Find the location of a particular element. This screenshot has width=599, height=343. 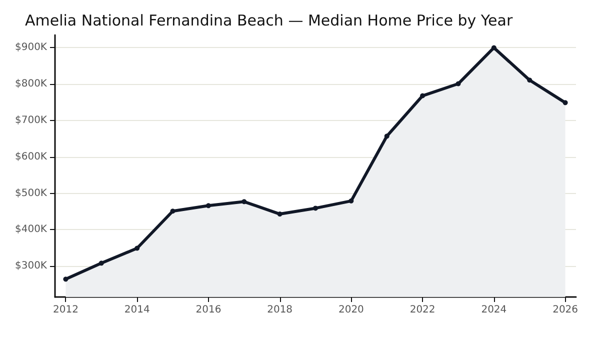

x-tick-label: 2022 is located at coordinates (423, 310).